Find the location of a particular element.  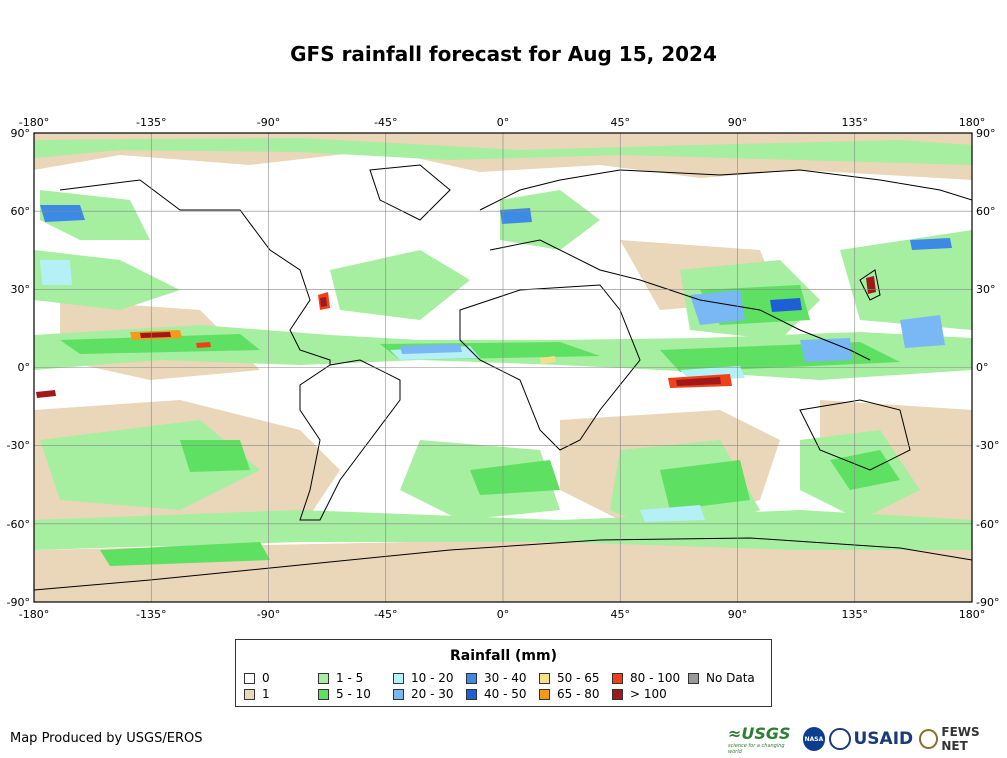

lon-label-top: -45° is located at coordinates (385, 122).